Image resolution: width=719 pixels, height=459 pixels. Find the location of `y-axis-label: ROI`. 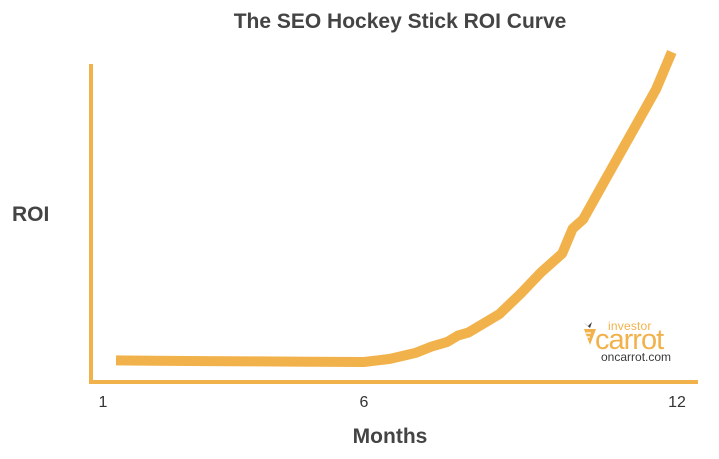

y-axis-label: ROI is located at coordinates (31, 214).